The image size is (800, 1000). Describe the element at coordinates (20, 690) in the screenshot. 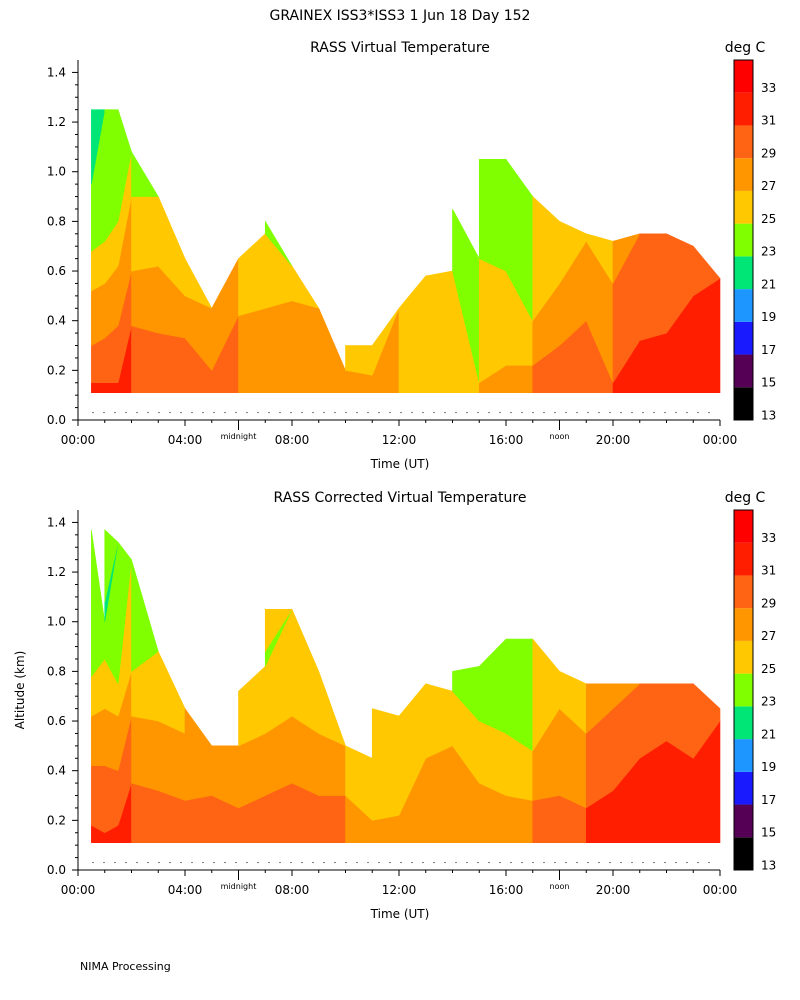

I see `y-axis-label: Altitude (km)` at that location.